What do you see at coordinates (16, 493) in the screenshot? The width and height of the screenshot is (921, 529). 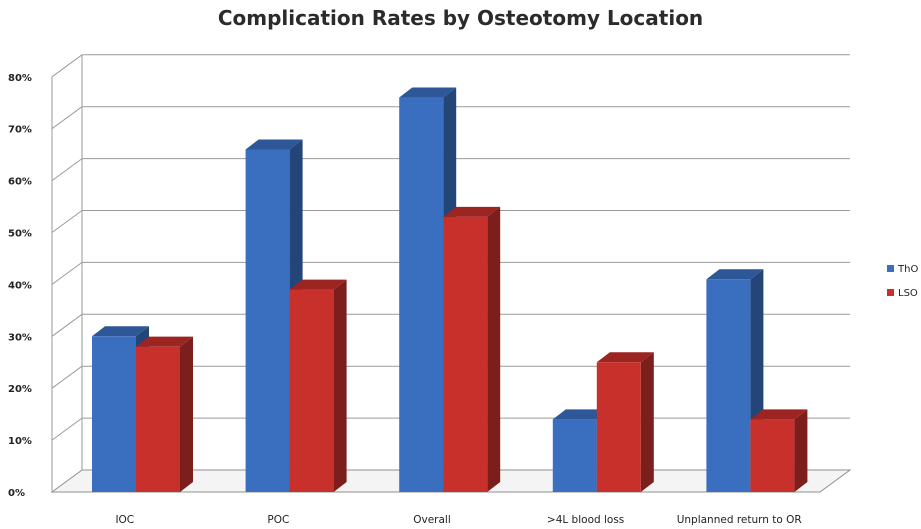 I see `y-tick-label: 0%` at bounding box center [16, 493].